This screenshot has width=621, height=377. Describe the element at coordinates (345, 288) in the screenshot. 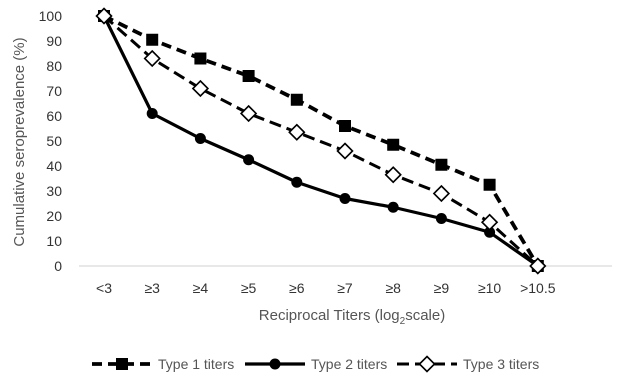

I see `x-tick-label: ≥7` at that location.